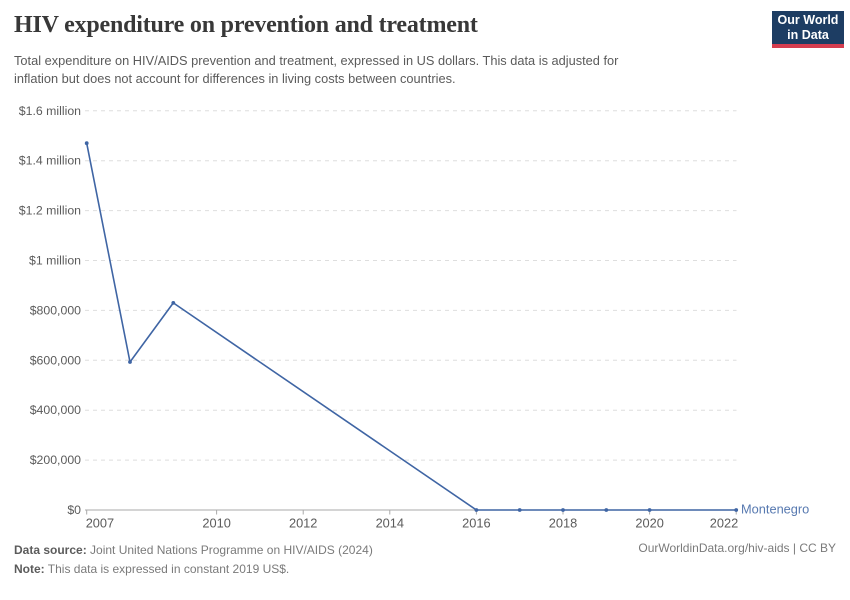 This screenshot has width=850, height=600. Describe the element at coordinates (55, 360) in the screenshot. I see `y-axis-tick-label: $600,000` at that location.